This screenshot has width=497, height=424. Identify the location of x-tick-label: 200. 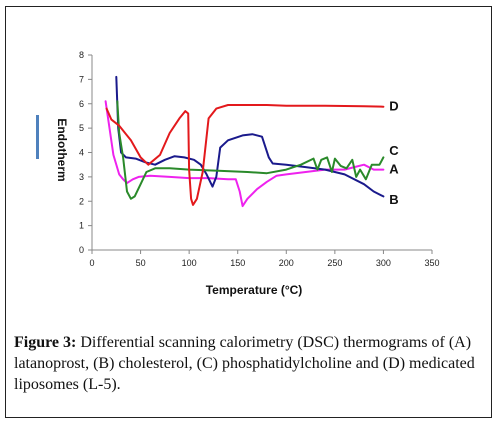
(286, 263).